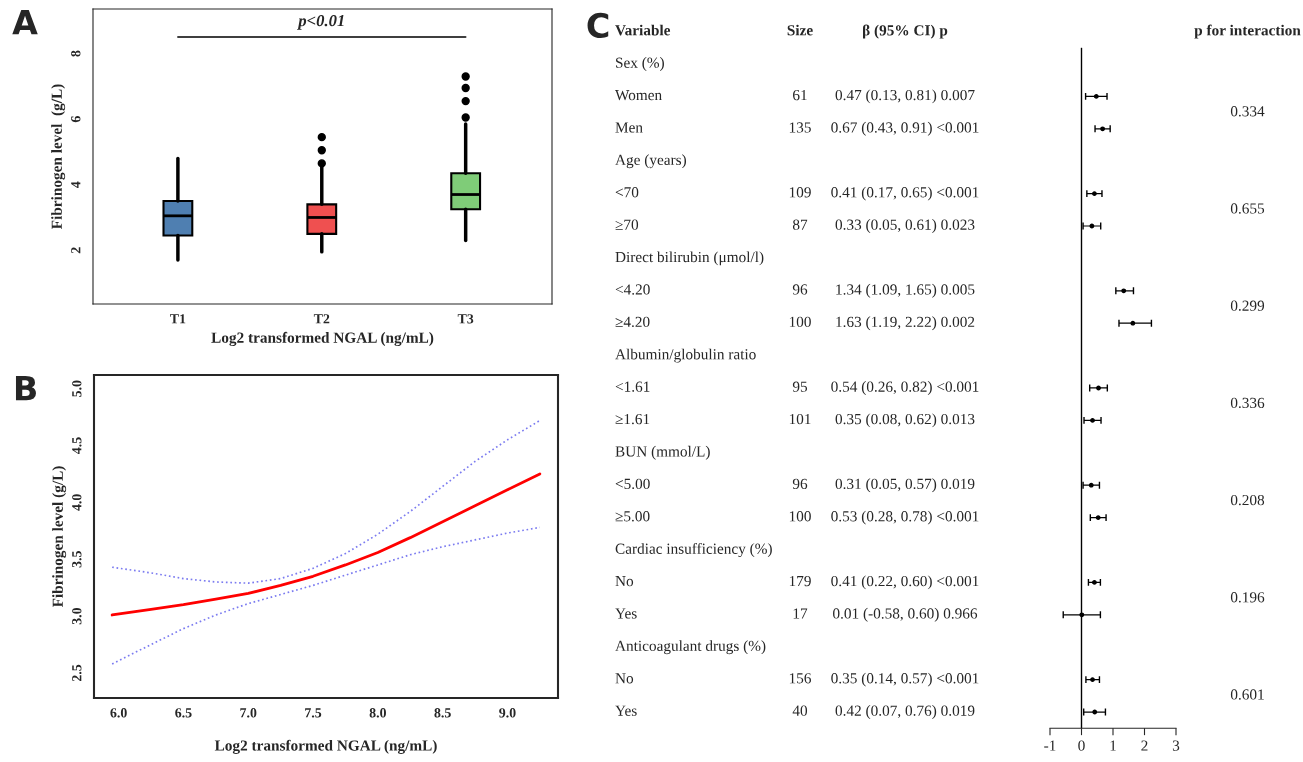 The width and height of the screenshot is (1303, 762). I want to click on y-tick-label: 3.0, so click(77, 616).